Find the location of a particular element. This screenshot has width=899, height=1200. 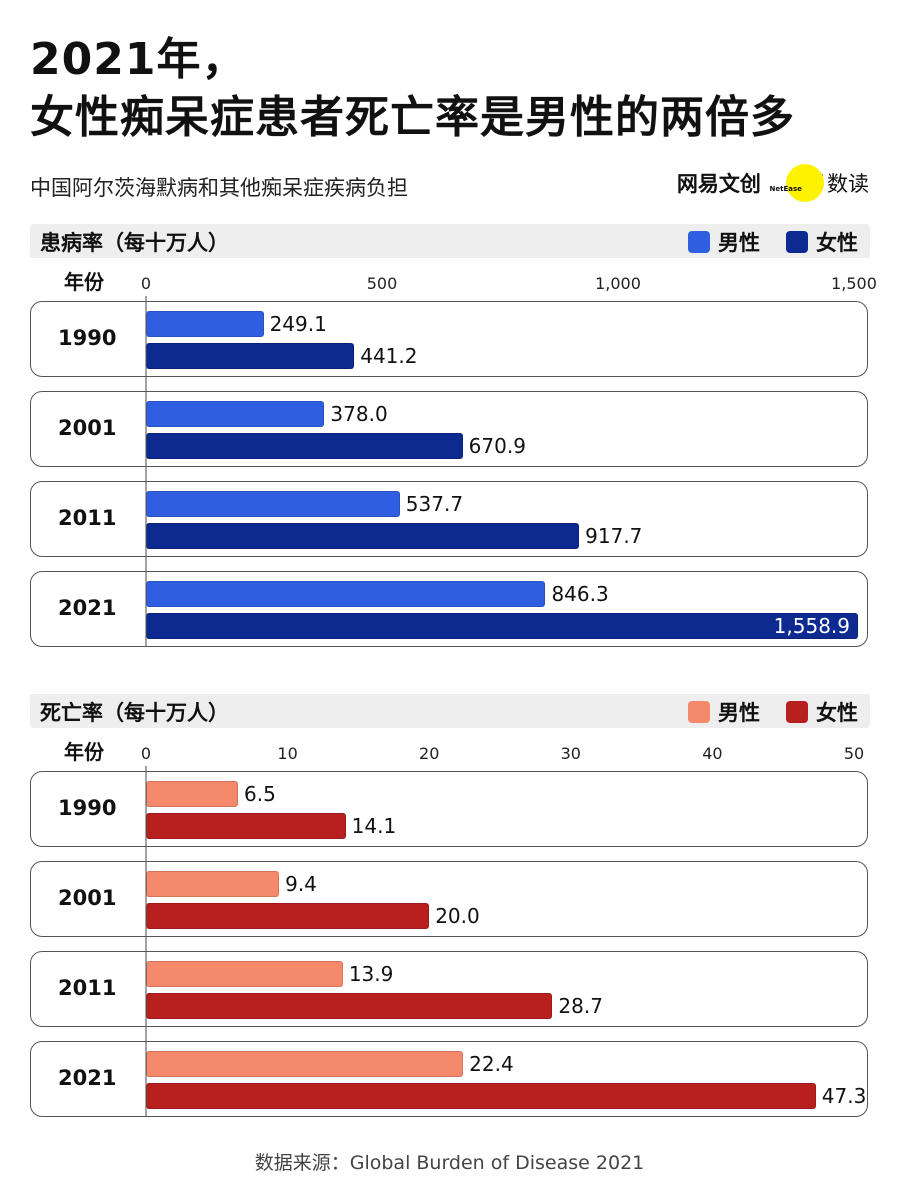

bar-value-label: 846.3 is located at coordinates (580, 594).